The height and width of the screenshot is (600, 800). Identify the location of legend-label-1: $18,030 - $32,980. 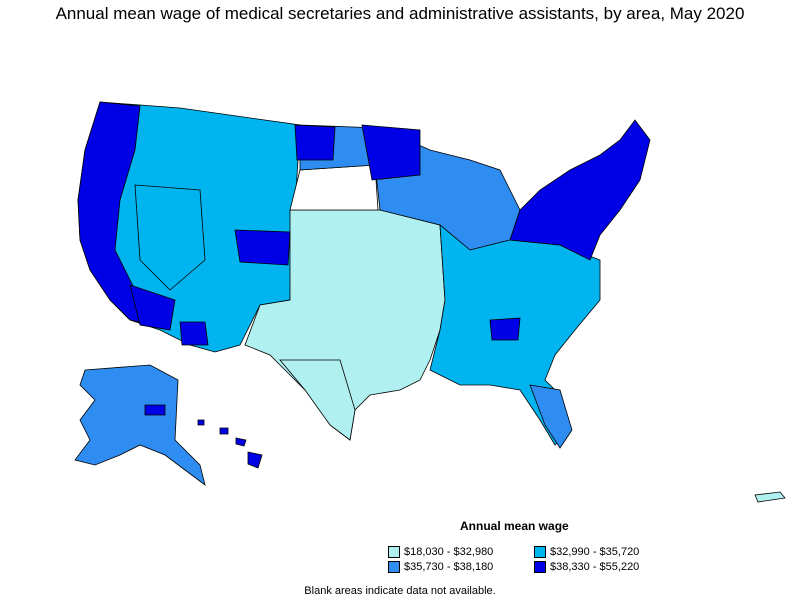
(449, 552).